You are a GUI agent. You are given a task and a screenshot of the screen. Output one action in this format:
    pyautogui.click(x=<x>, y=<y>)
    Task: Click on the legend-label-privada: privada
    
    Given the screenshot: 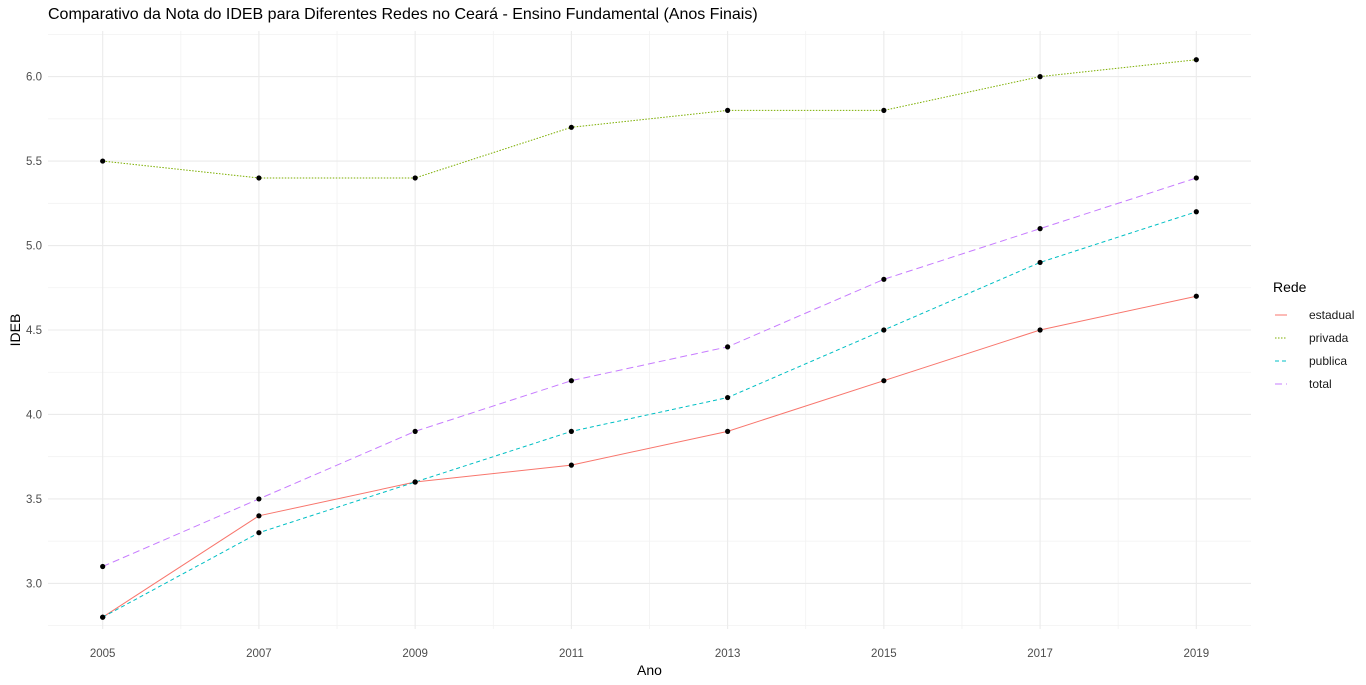 What is the action you would take?
    pyautogui.click(x=1329, y=337)
    